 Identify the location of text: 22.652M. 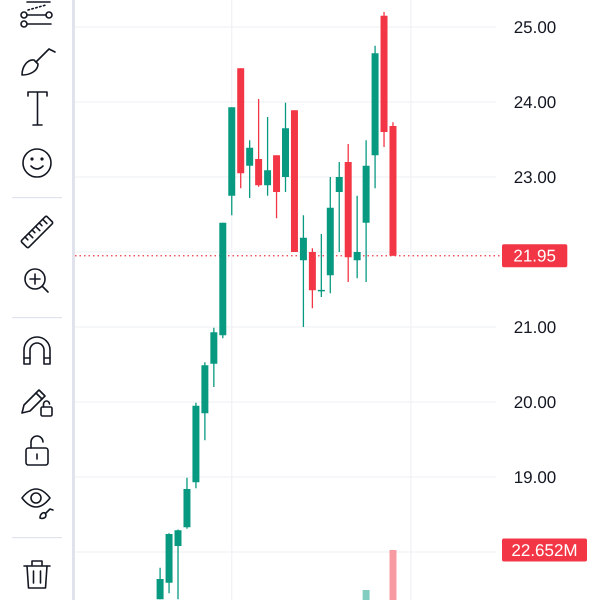
(544, 550).